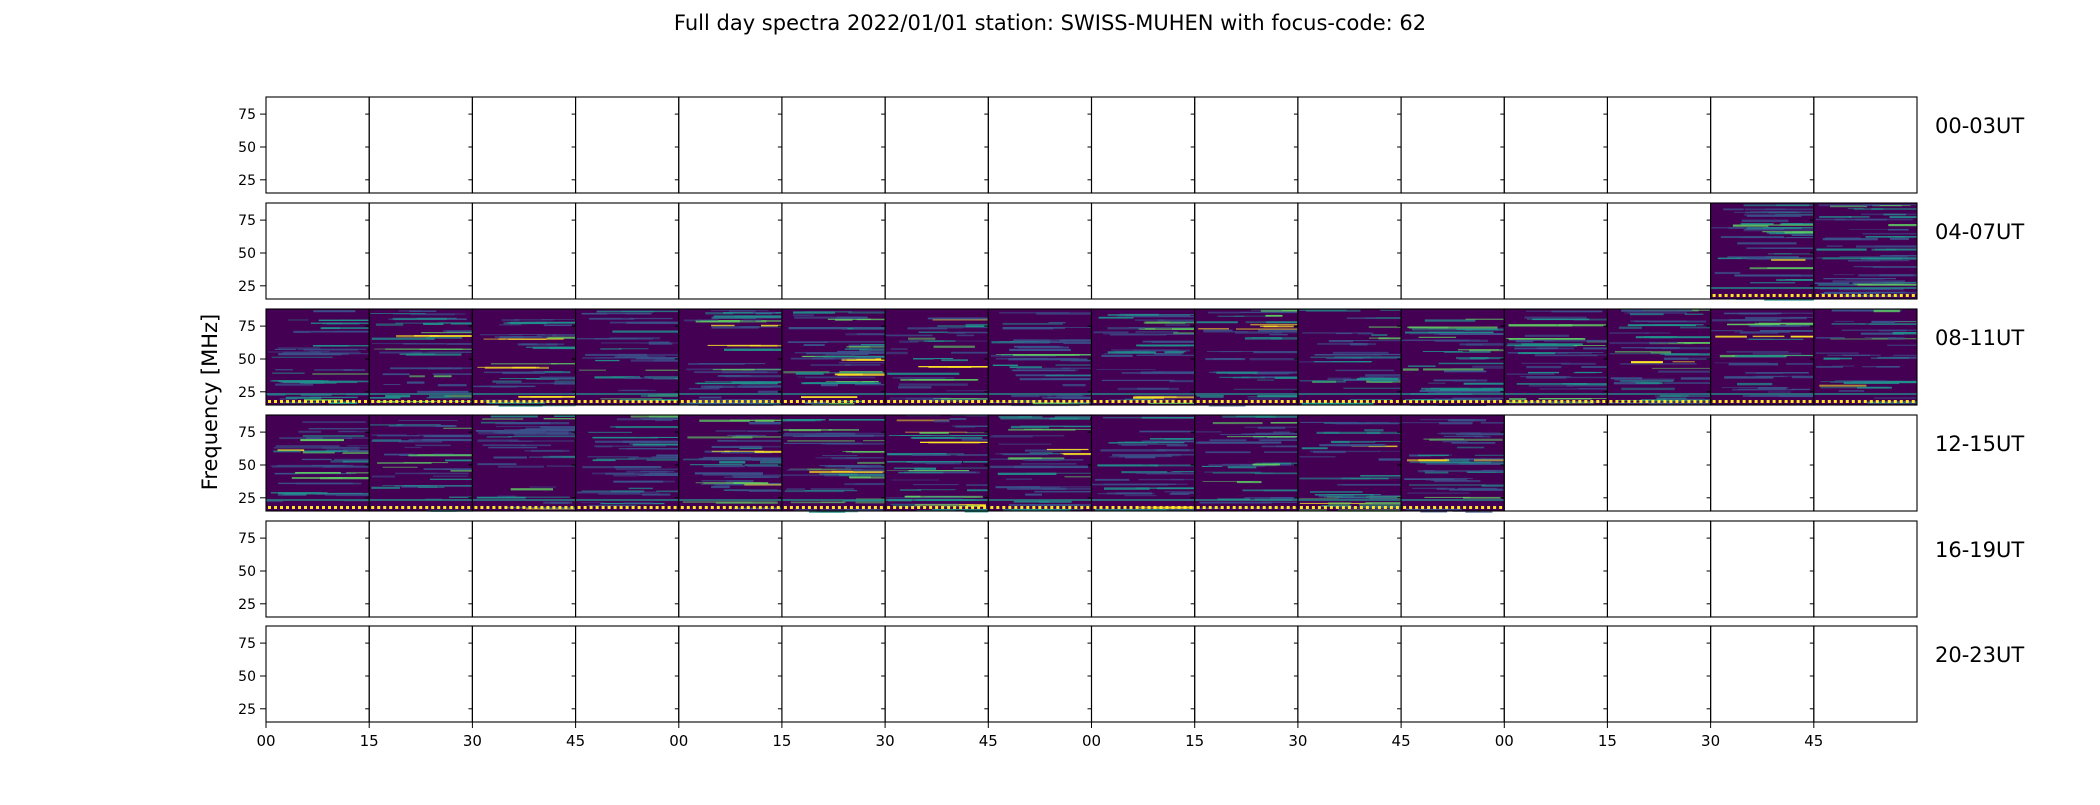 The image size is (2100, 805). Describe the element at coordinates (1979, 126) in the screenshot. I see `row-time-label: 00-03UT` at that location.